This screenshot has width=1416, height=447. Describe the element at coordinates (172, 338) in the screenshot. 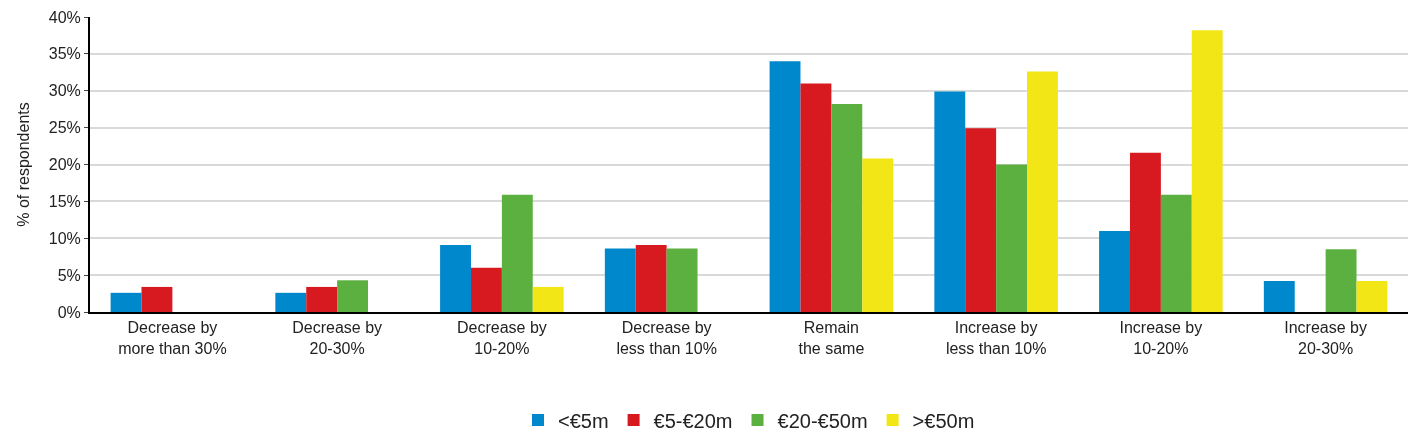

I see `x-tick-label: Decrease by more than 30%` at that location.